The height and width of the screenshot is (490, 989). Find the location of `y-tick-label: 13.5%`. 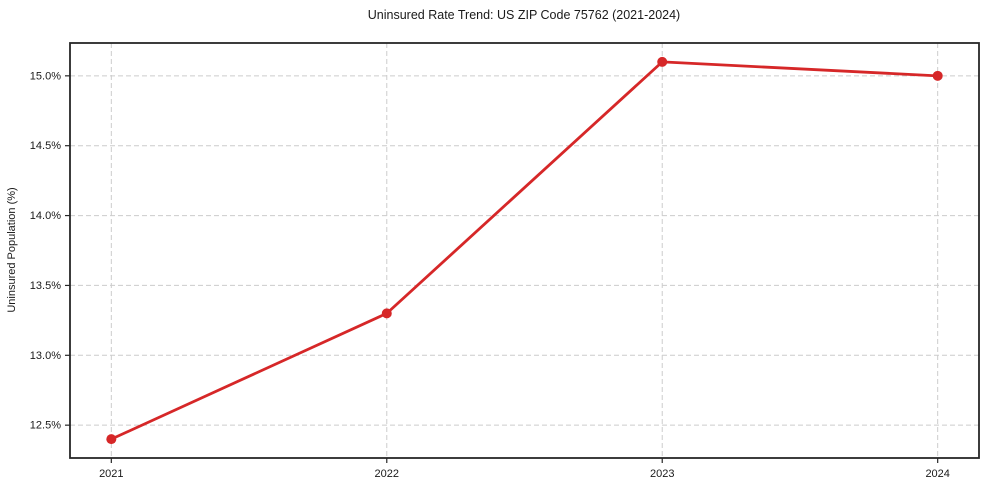

y-tick-label: 13.5% is located at coordinates (45, 286).